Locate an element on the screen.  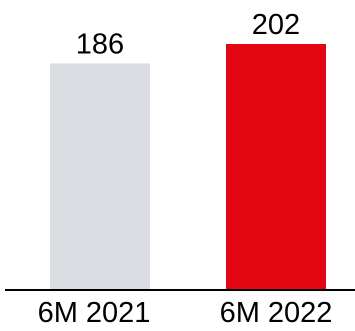
value-label: 186 is located at coordinates (100, 44).